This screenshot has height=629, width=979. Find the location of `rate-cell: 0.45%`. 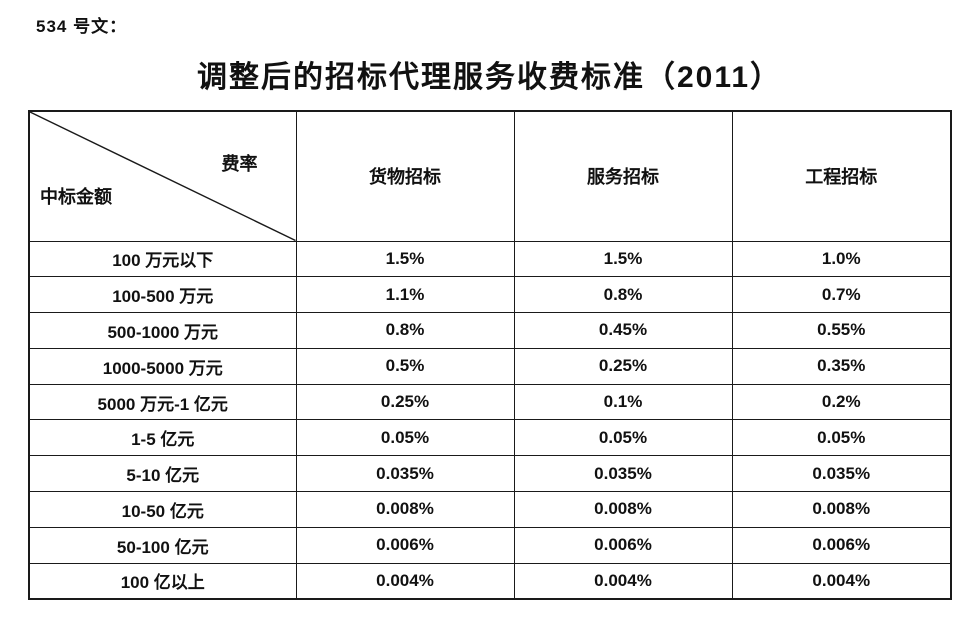

rate-cell: 0.45% is located at coordinates (623, 330).